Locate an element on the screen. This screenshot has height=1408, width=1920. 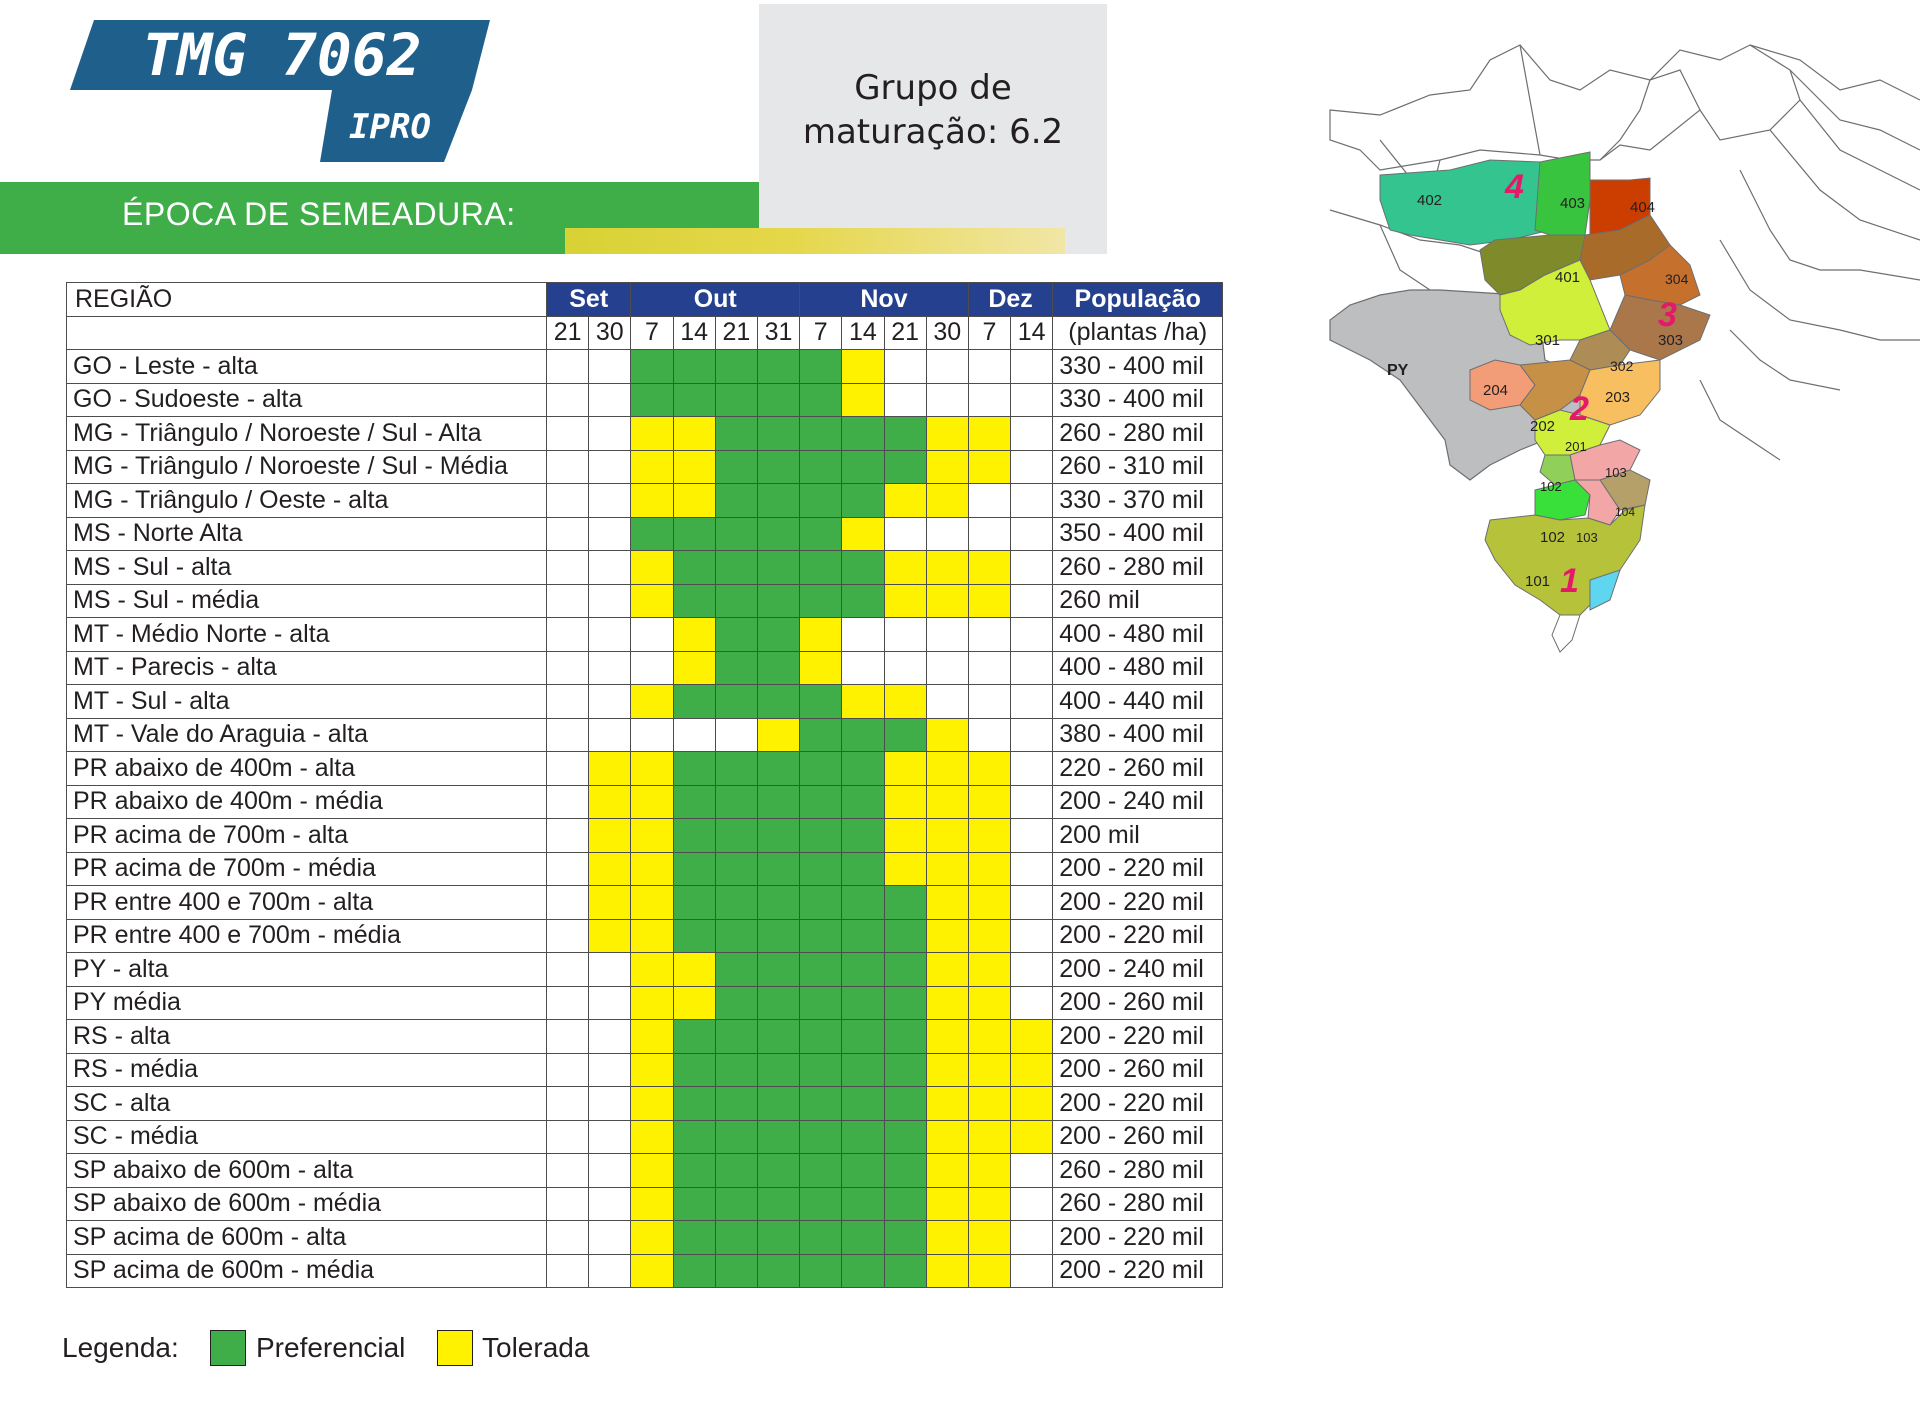
table-row: PY média 200 - 260 mil is located at coordinates (645, 1002).